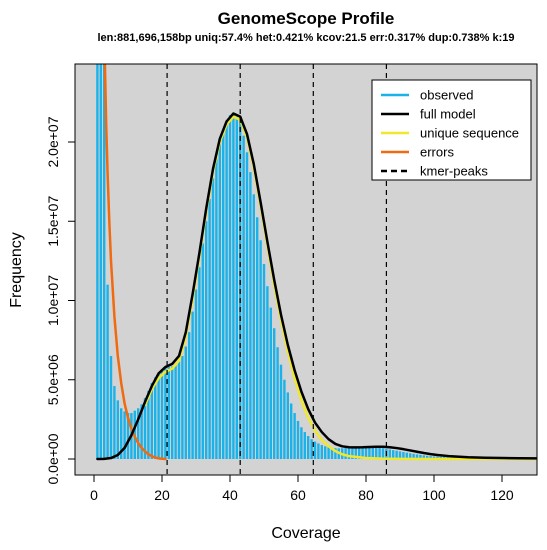  Describe the element at coordinates (469, 133) in the screenshot. I see `legend-label: unique sequence` at that location.